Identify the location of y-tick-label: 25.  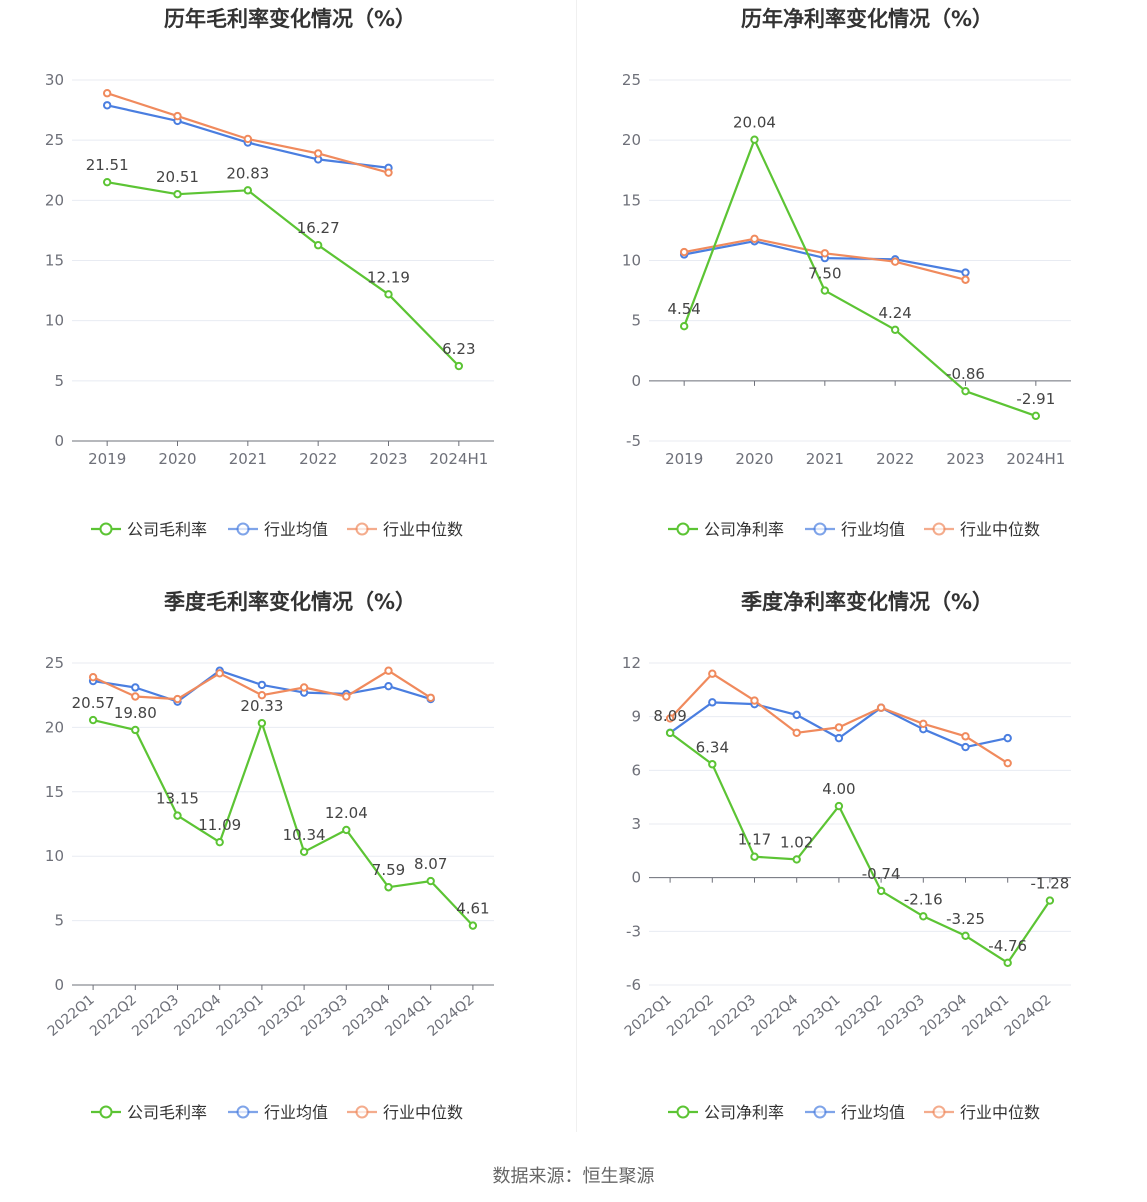
(54, 140).